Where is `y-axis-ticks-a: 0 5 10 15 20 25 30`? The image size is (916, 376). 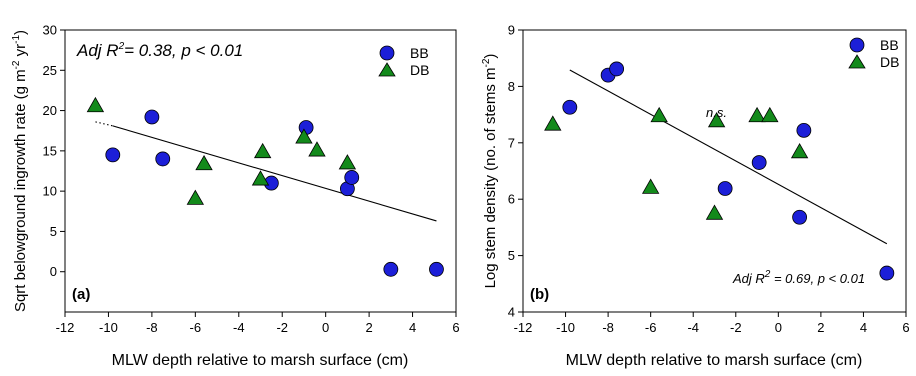
y-axis-ticks-a: 0 5 10 15 20 25 30 is located at coordinates (54, 151).